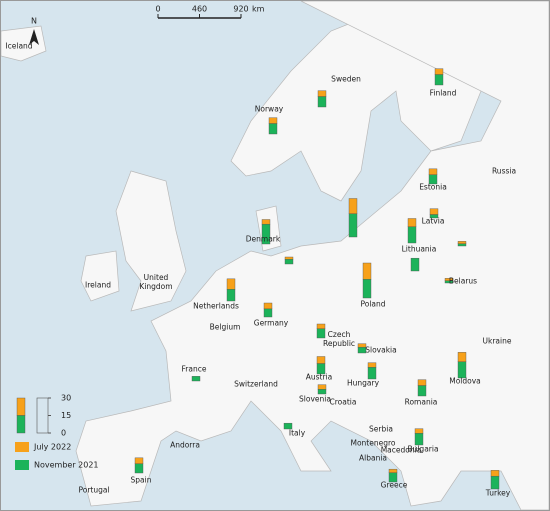  Describe the element at coordinates (256, 384) in the screenshot. I see `country-label: Switzerland` at that location.